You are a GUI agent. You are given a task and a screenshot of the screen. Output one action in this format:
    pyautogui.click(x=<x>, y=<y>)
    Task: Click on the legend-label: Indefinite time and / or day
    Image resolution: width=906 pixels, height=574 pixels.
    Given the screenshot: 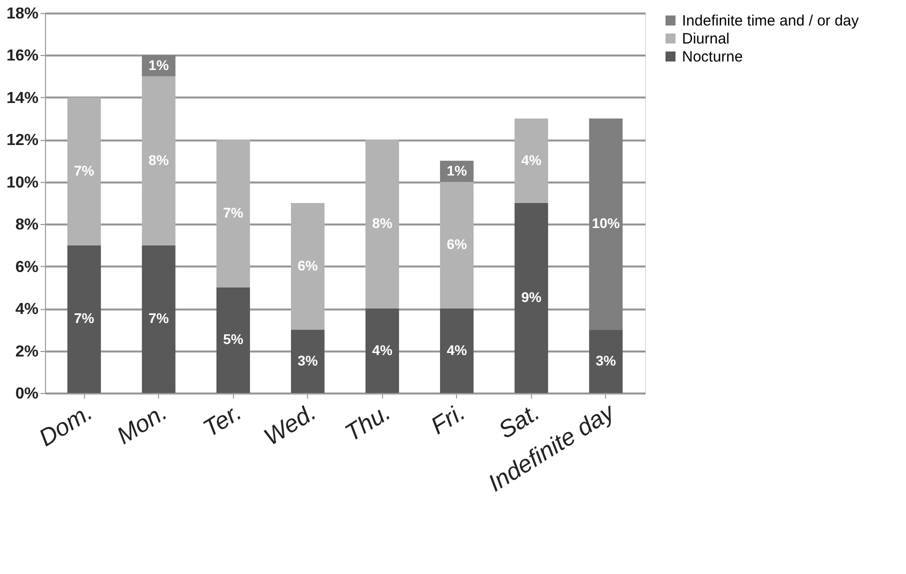 What is the action you would take?
    pyautogui.click(x=771, y=21)
    